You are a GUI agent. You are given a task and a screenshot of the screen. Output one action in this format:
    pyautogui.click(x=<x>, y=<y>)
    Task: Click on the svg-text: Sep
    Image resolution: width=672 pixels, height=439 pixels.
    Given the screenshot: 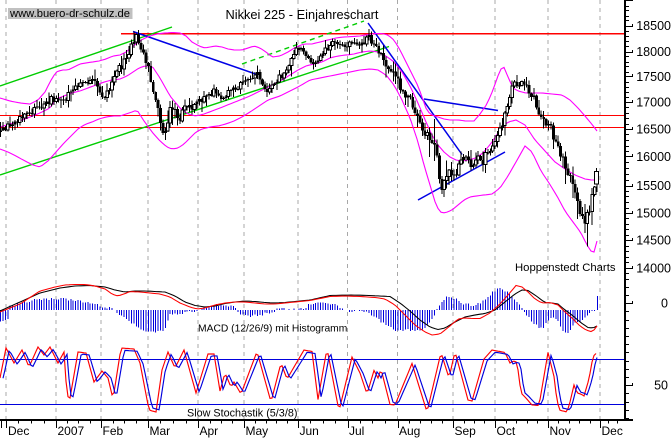 What is the action you would take?
    pyautogui.click(x=466, y=431)
    